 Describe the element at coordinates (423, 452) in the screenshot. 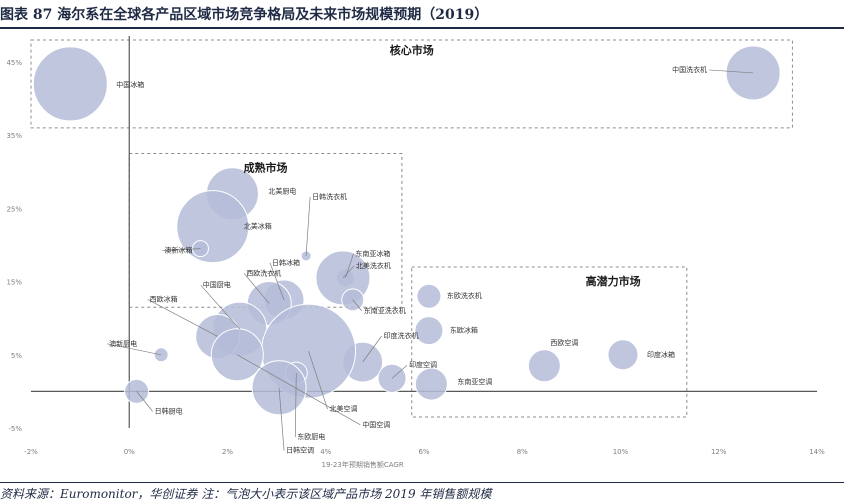

I see `x-tick-label: 6%` at that location.